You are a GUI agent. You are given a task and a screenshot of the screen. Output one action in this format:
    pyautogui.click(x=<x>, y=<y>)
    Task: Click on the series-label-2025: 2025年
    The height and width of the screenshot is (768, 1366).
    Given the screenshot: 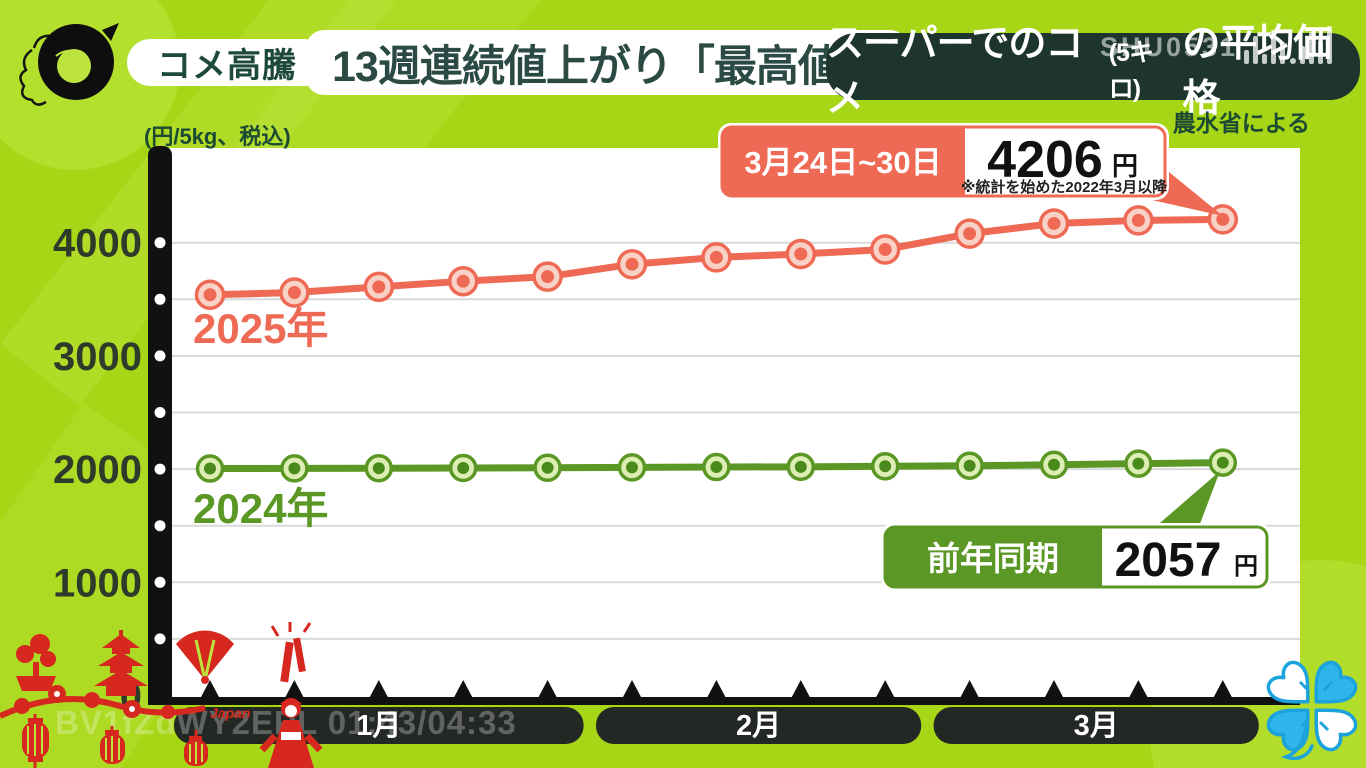 What is the action you would take?
    pyautogui.click(x=260, y=328)
    